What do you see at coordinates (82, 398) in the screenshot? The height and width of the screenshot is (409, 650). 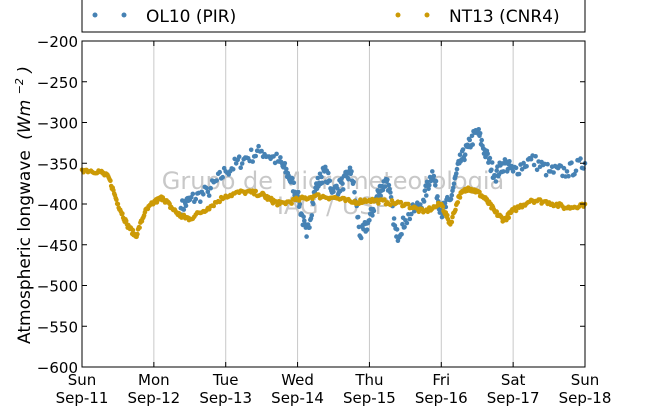 I see `x-tick-label-date: Sep-11` at bounding box center [82, 398].